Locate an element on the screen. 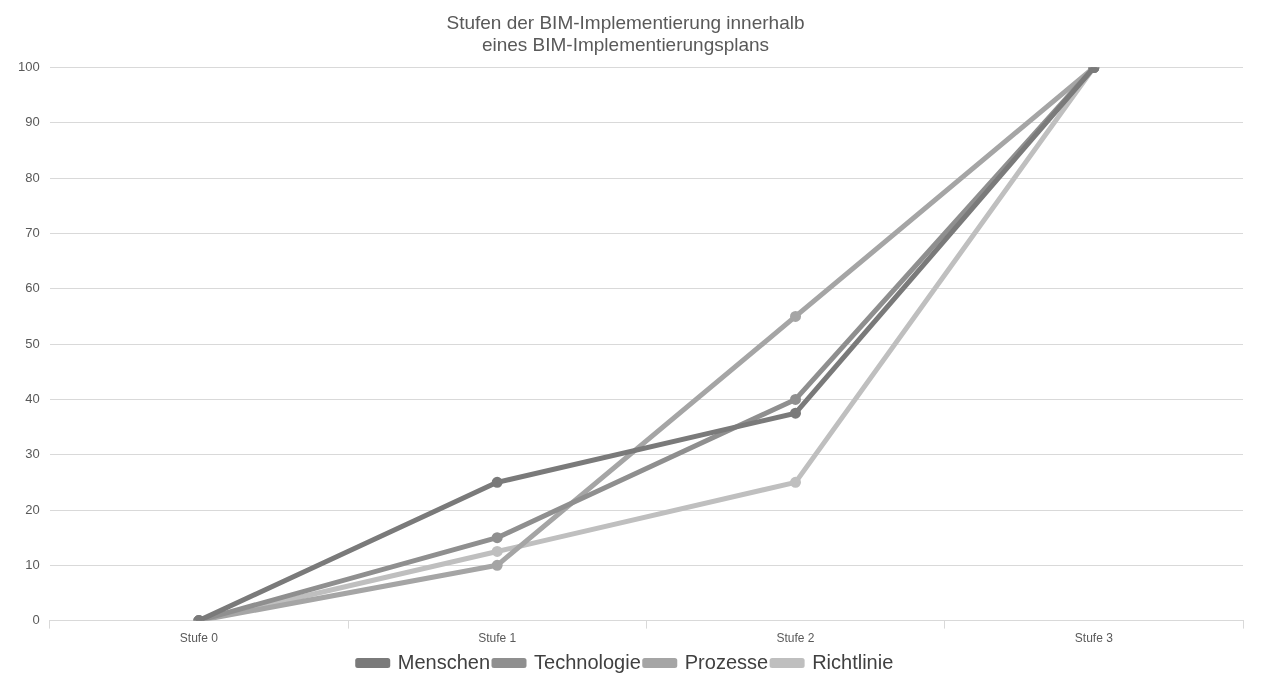 The image size is (1261, 691). y-tick-label: 30 is located at coordinates (32, 454).